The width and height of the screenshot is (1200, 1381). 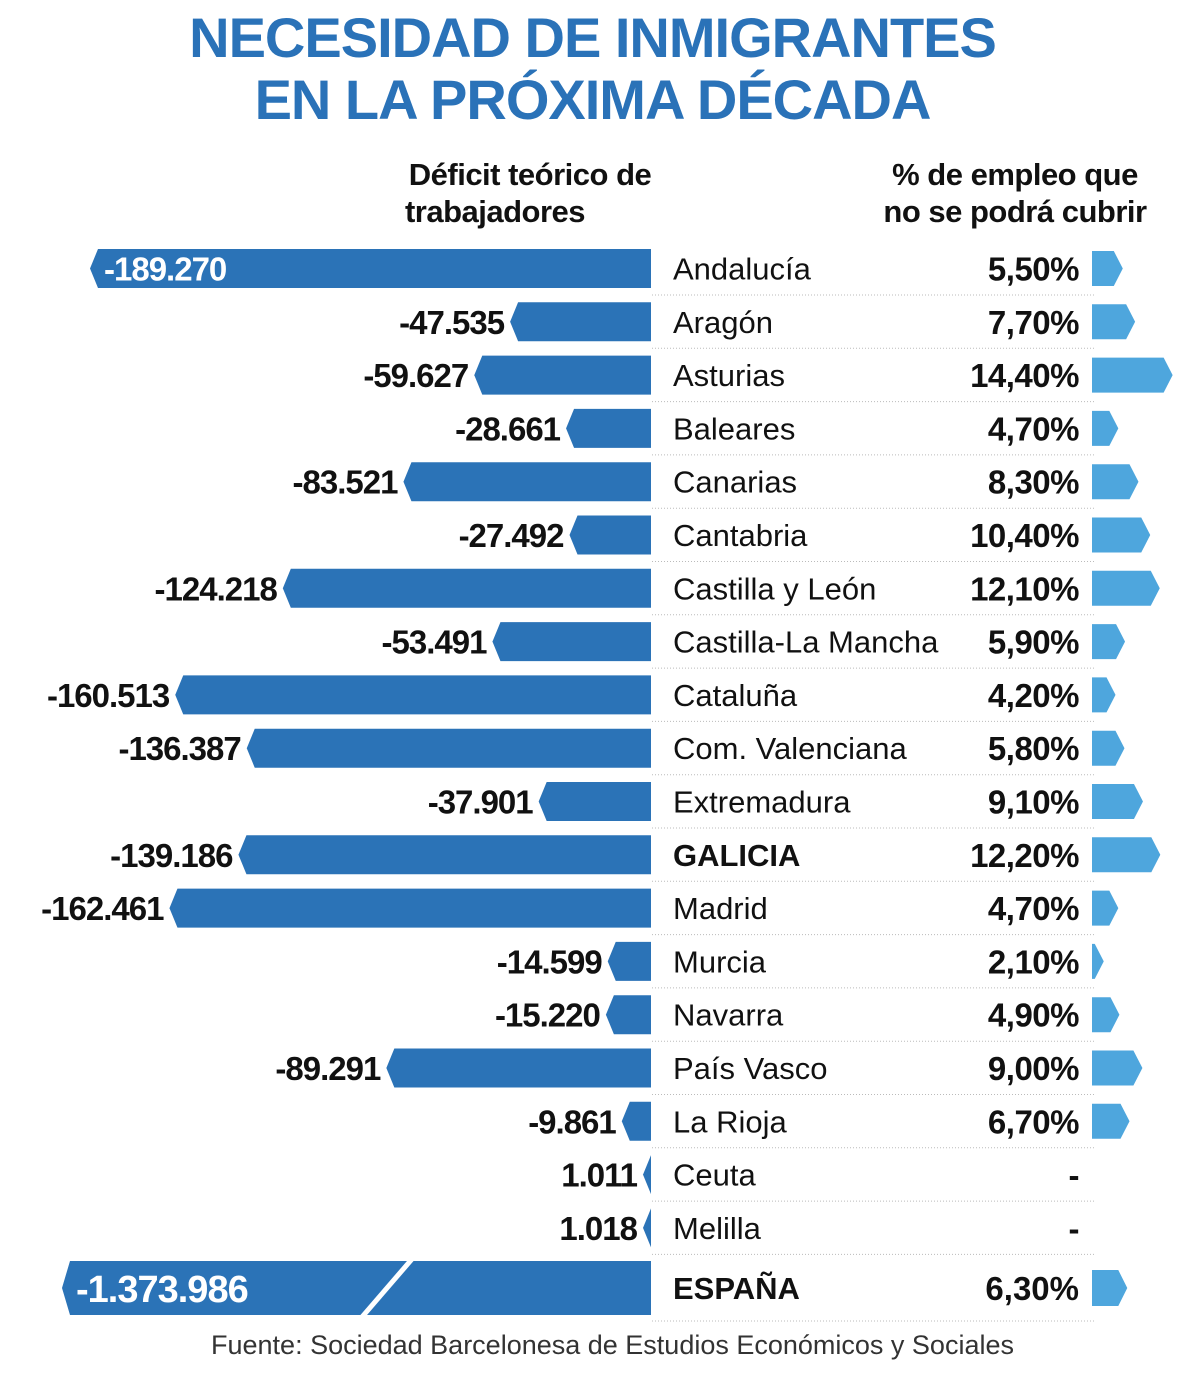 What do you see at coordinates (346, 482) in the screenshot?
I see `deficit-label: -83.521` at bounding box center [346, 482].